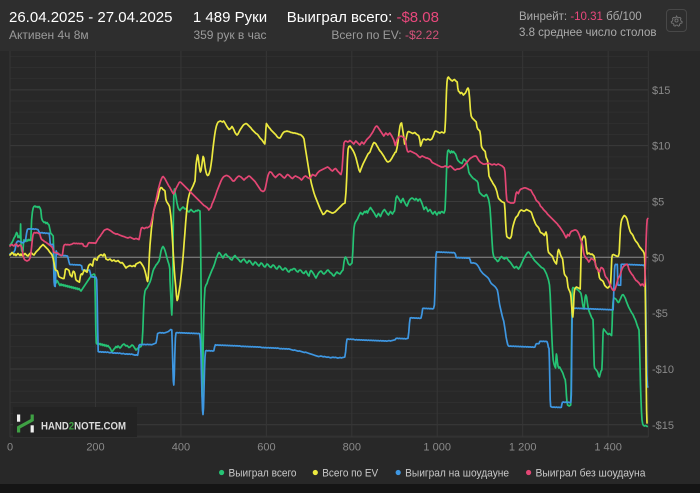  Describe the element at coordinates (437, 448) in the screenshot. I see `svg-text: 1 000` at that location.